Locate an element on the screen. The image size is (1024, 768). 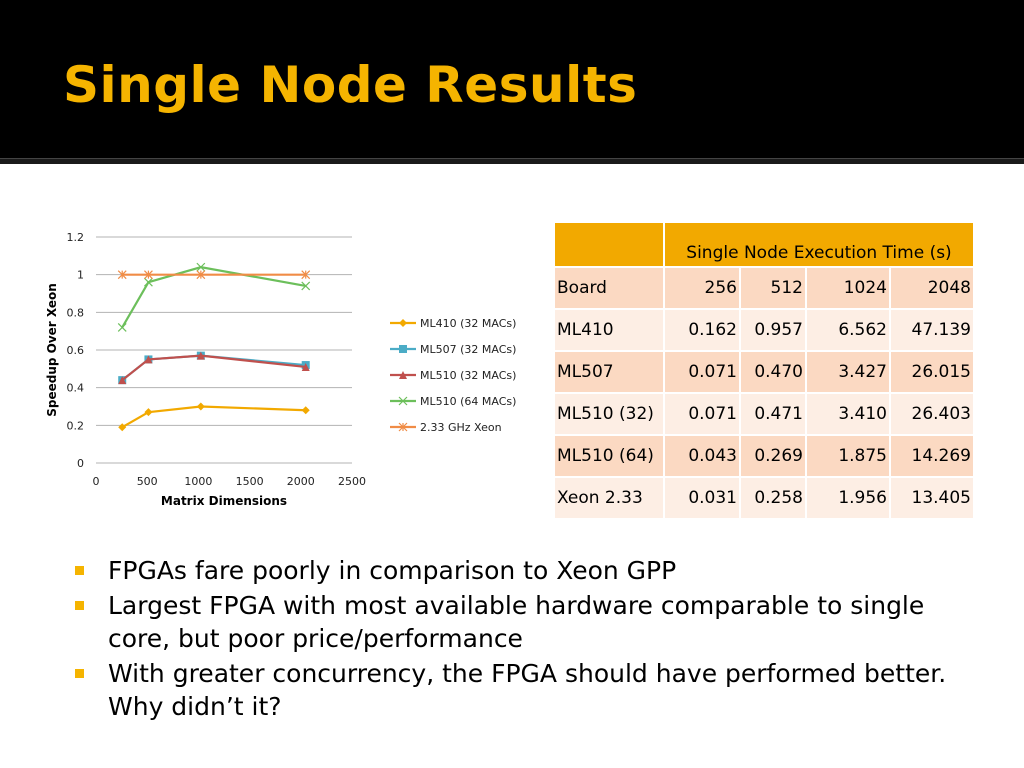
table-header-blank is located at coordinates (609, 244).